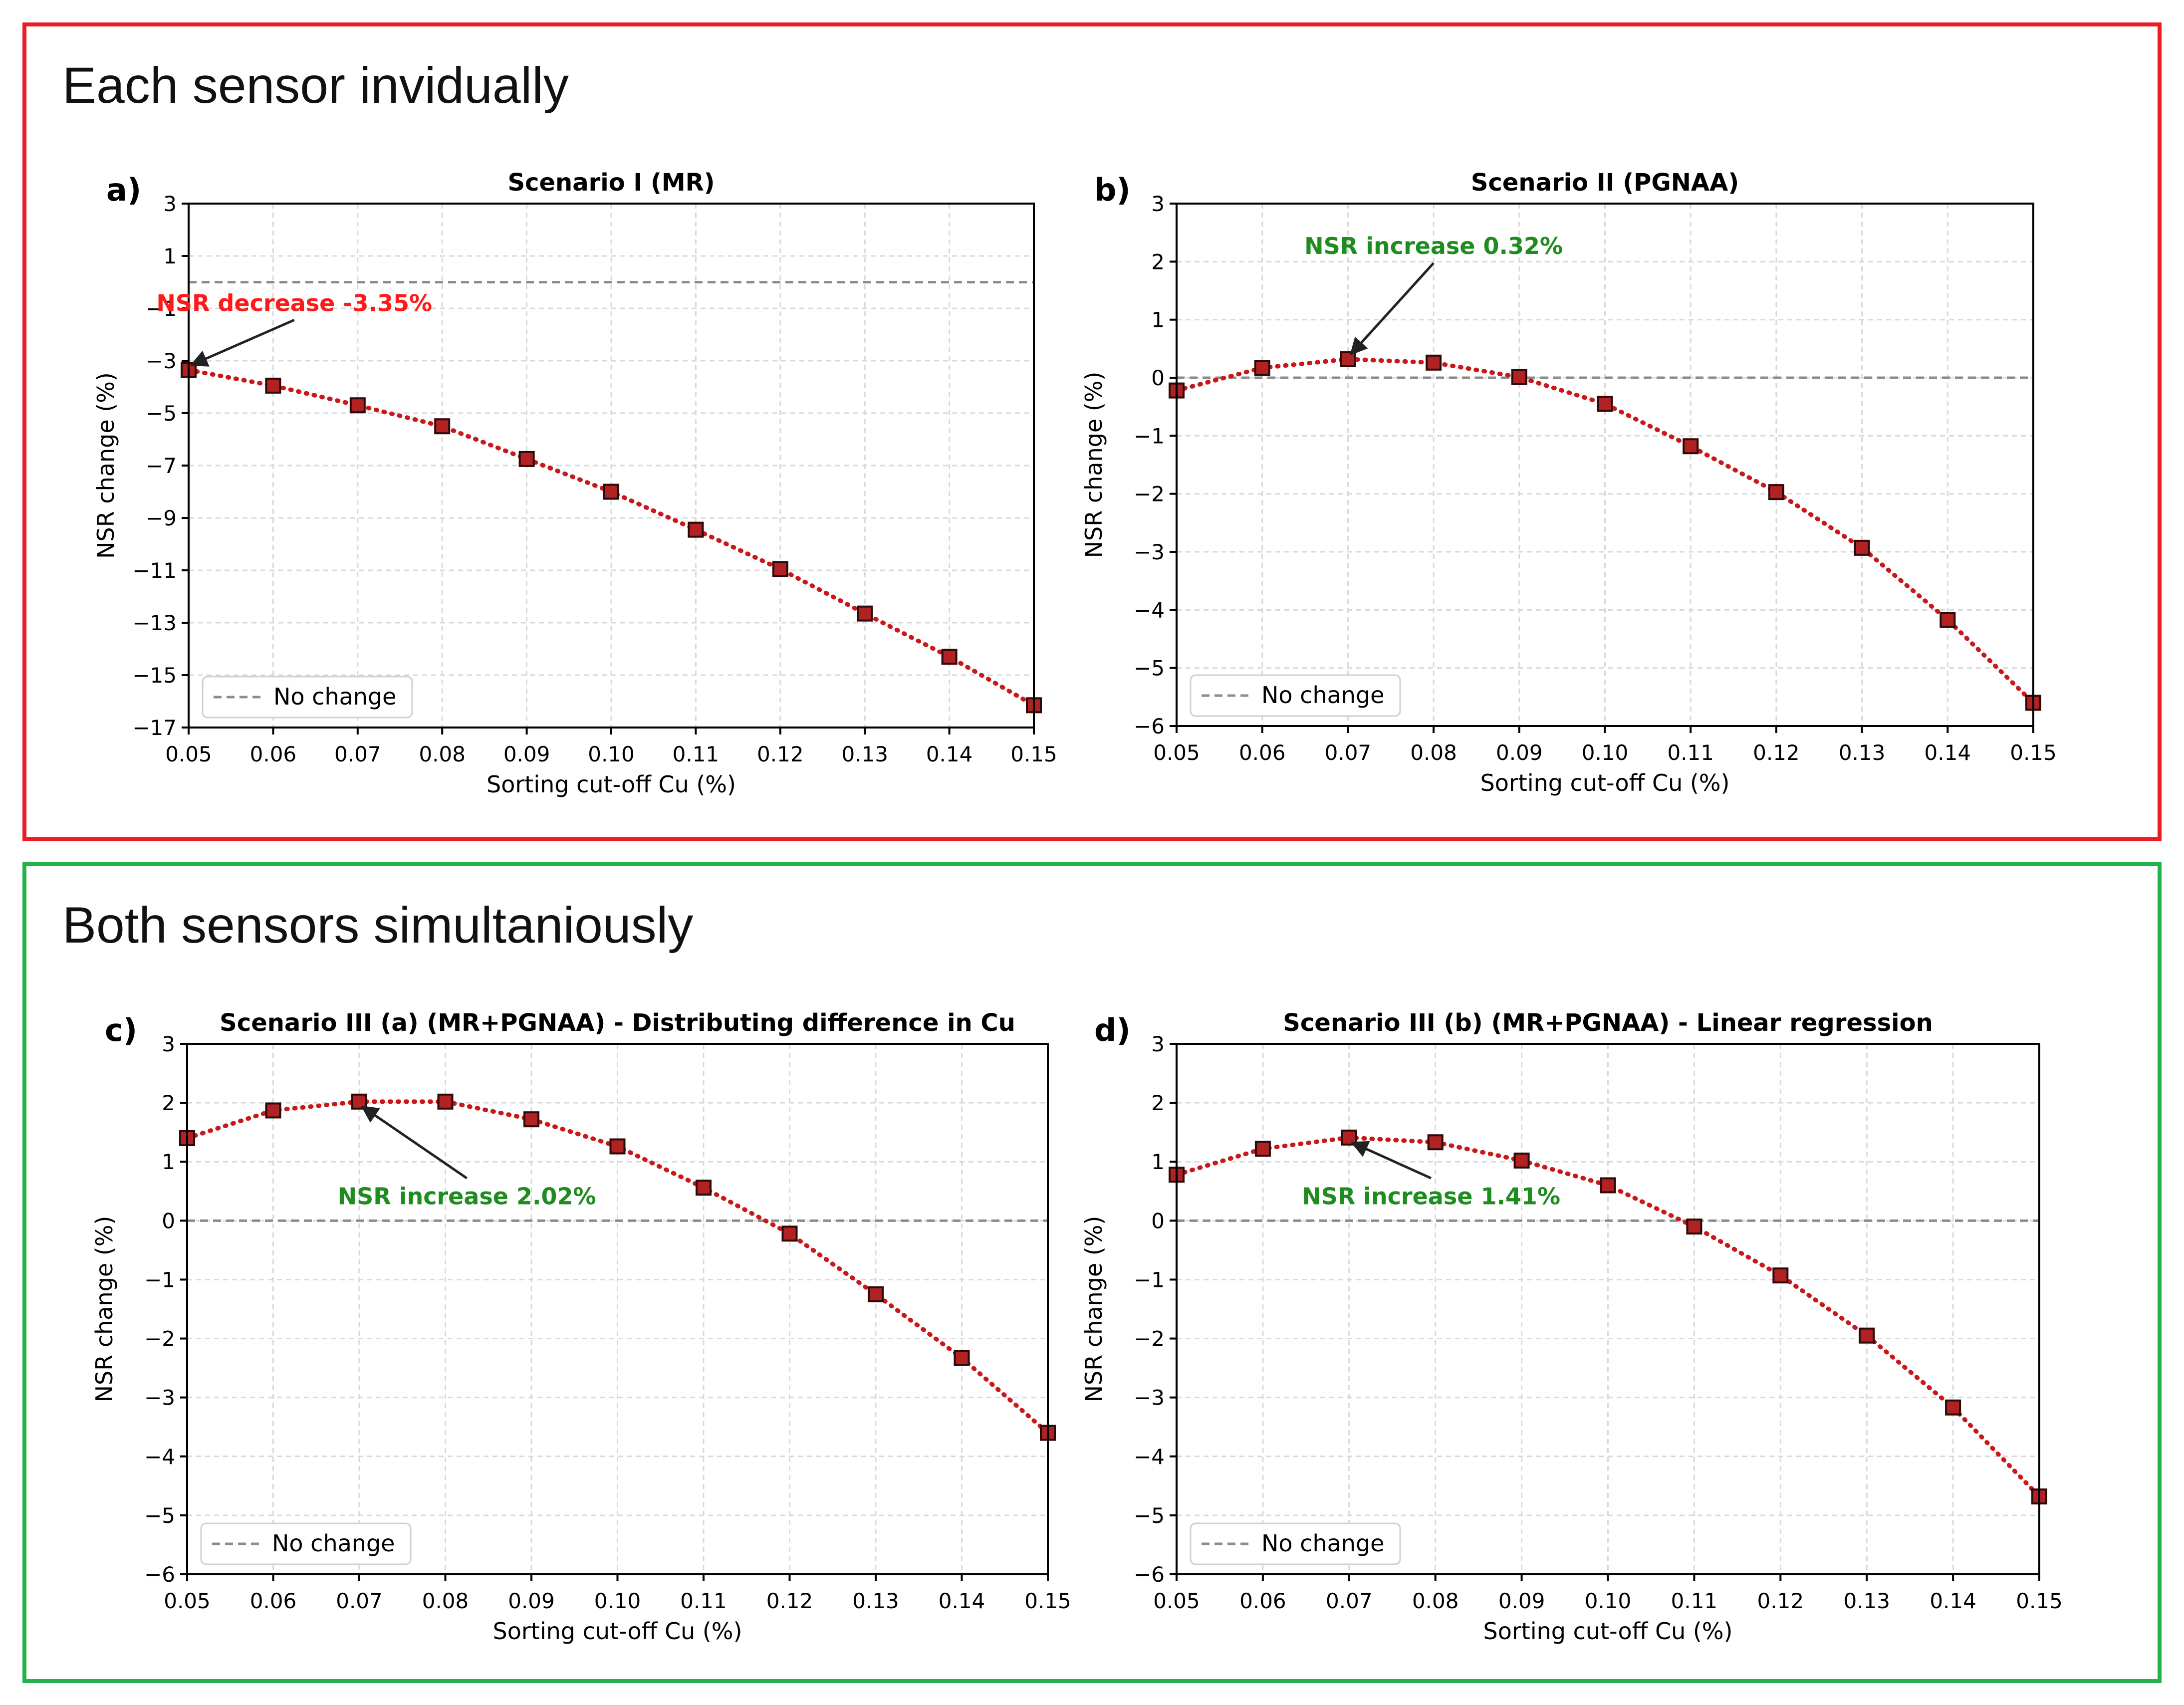  I want to click on y-tick-label: −7, so click(161, 466).